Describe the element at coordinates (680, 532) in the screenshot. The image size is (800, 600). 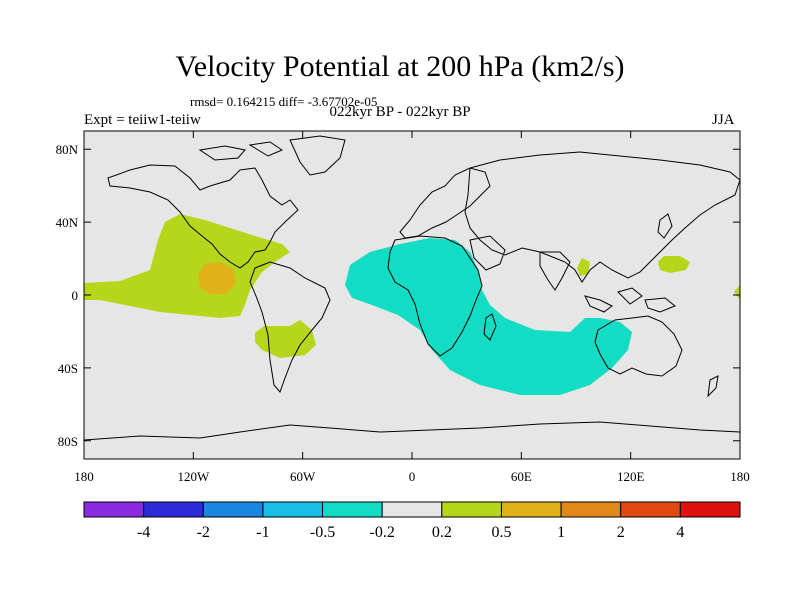
I see `colorbar-label: 4` at that location.